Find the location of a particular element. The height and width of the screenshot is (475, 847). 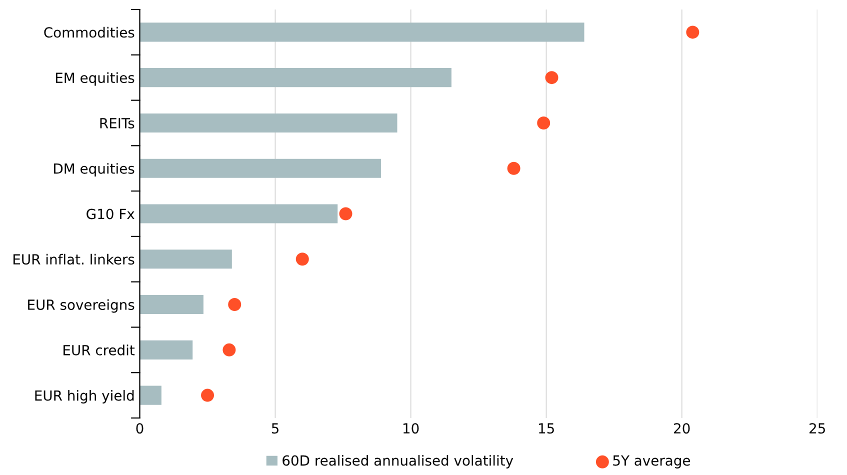

x-tick-label: 5 is located at coordinates (275, 428).